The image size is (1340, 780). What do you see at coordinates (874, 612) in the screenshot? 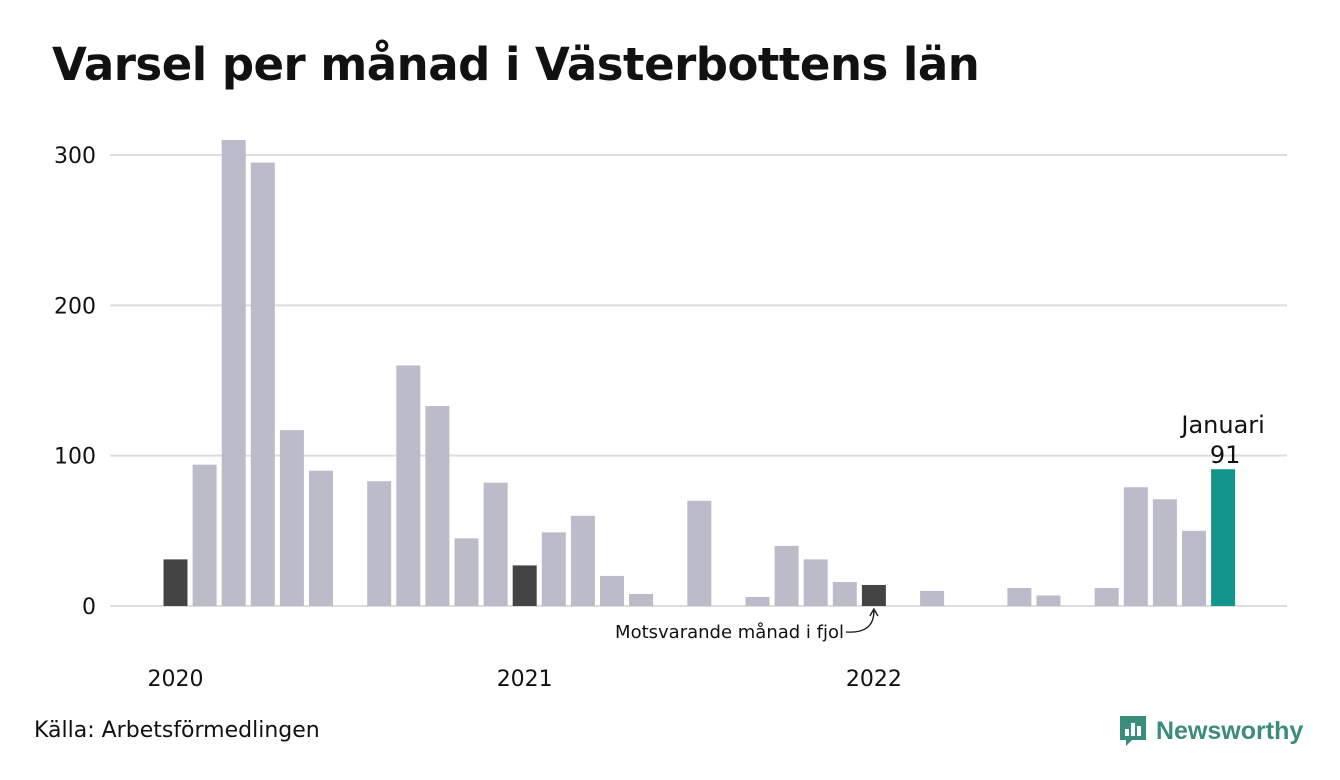
I see `annotation-arrowhead` at bounding box center [874, 612].